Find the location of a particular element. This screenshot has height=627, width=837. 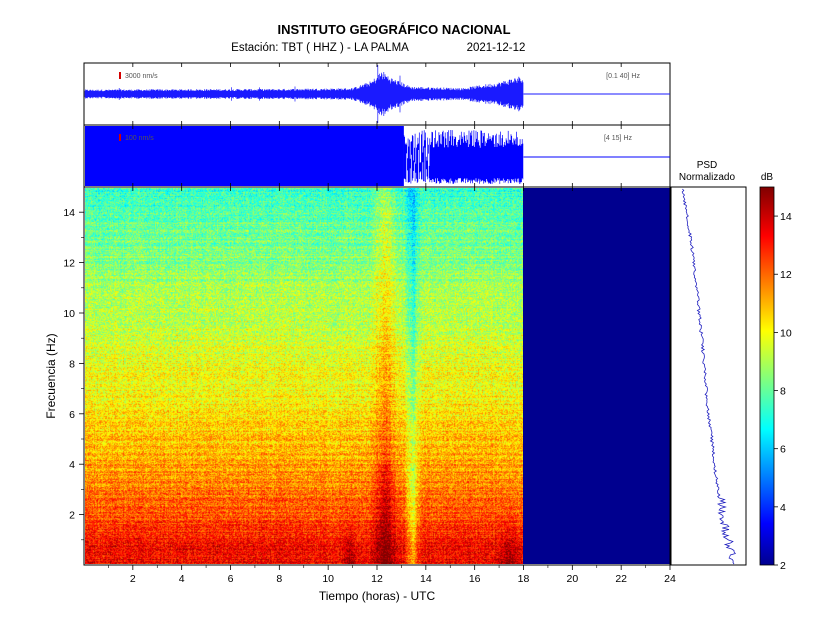

colorbar-tick-label: 6 is located at coordinates (783, 450).